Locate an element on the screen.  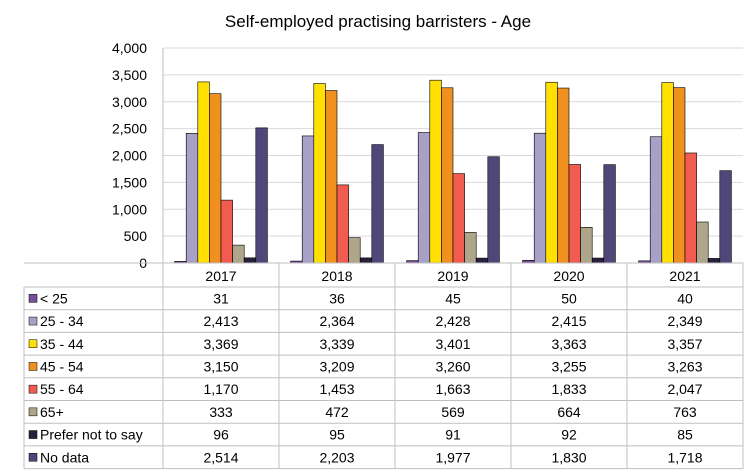
data-label-prefer-not-to-say-2020: 92 is located at coordinates (569, 435).